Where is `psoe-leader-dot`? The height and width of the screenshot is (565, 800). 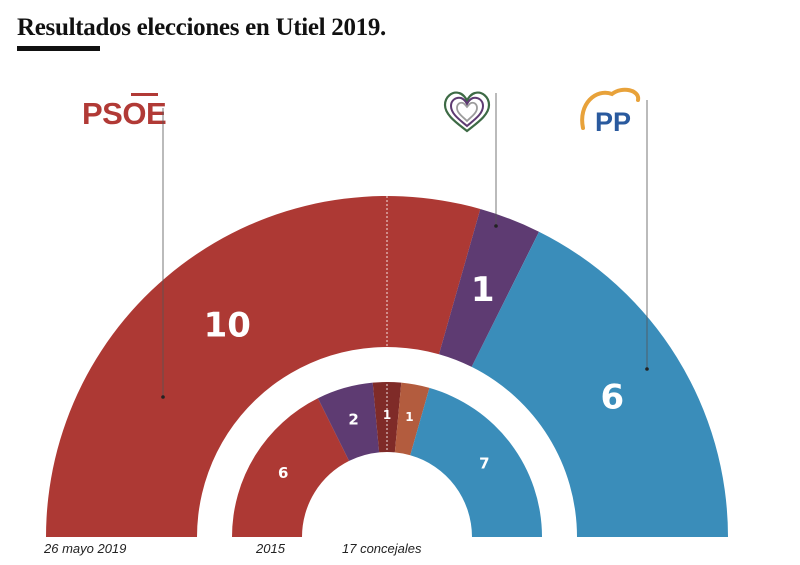
psoe-leader-dot is located at coordinates (163, 397).